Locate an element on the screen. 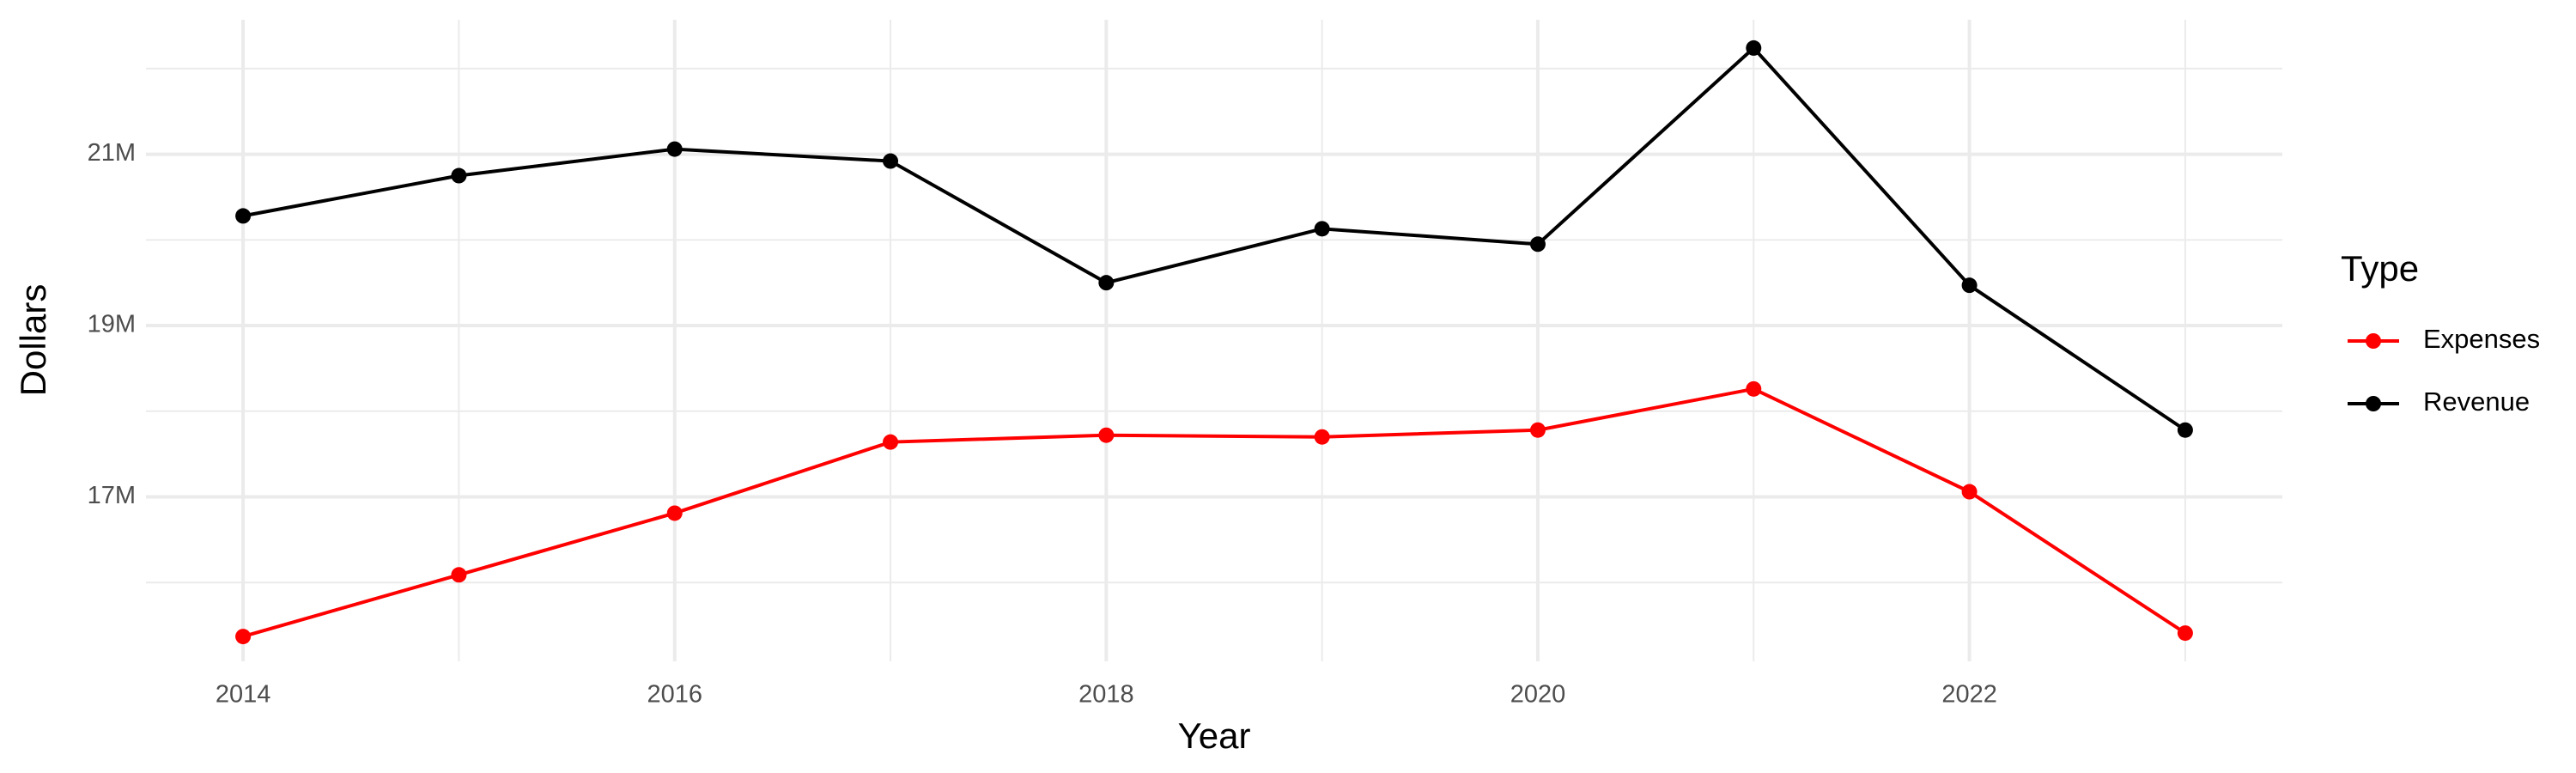 The image size is (2576, 773). y-tick-label: 21M is located at coordinates (112, 153).